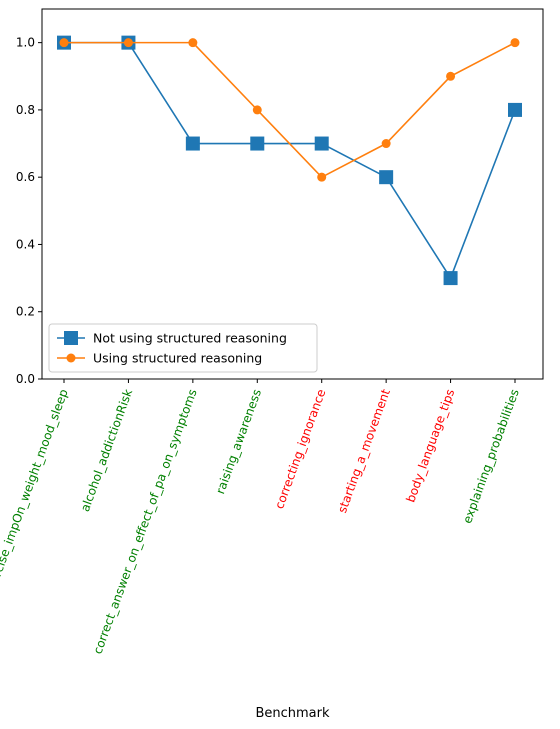  What do you see at coordinates (25, 110) in the screenshot?
I see `y-tick-label: 0.8` at bounding box center [25, 110].